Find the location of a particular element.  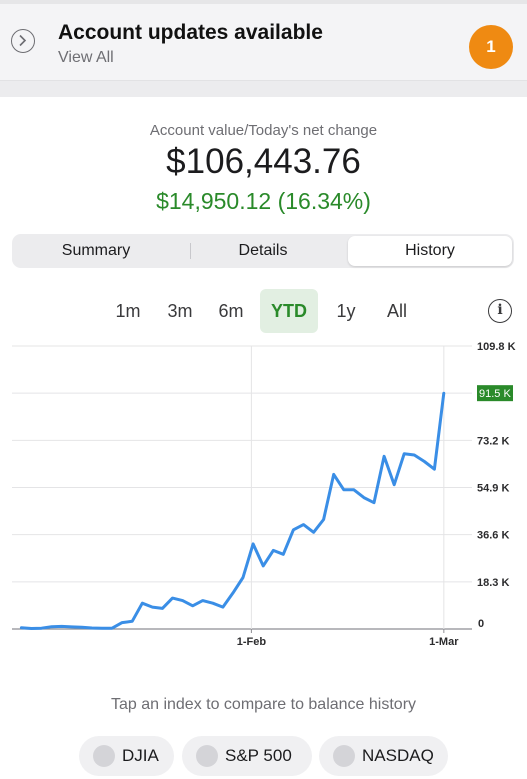

y-tick-label: 18.3 K is located at coordinates (493, 583).